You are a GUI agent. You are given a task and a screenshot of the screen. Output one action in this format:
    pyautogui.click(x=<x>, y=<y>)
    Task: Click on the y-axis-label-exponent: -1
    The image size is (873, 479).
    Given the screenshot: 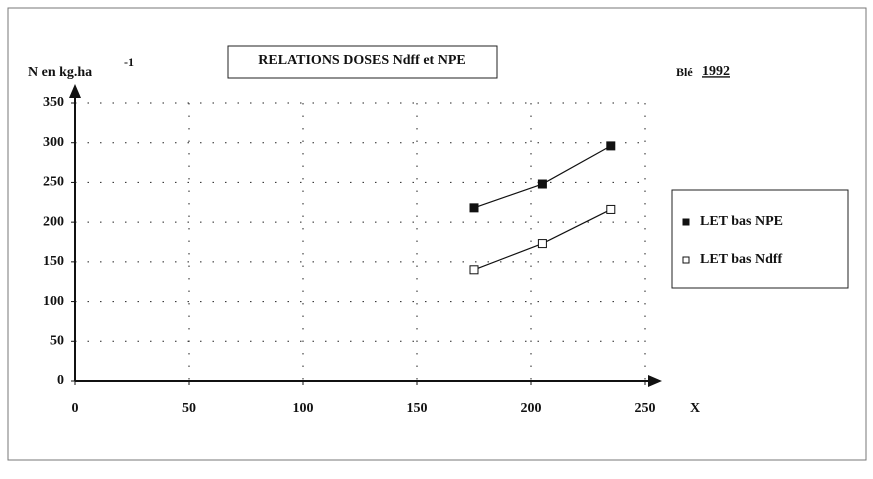 What is the action you would take?
    pyautogui.click(x=129, y=62)
    